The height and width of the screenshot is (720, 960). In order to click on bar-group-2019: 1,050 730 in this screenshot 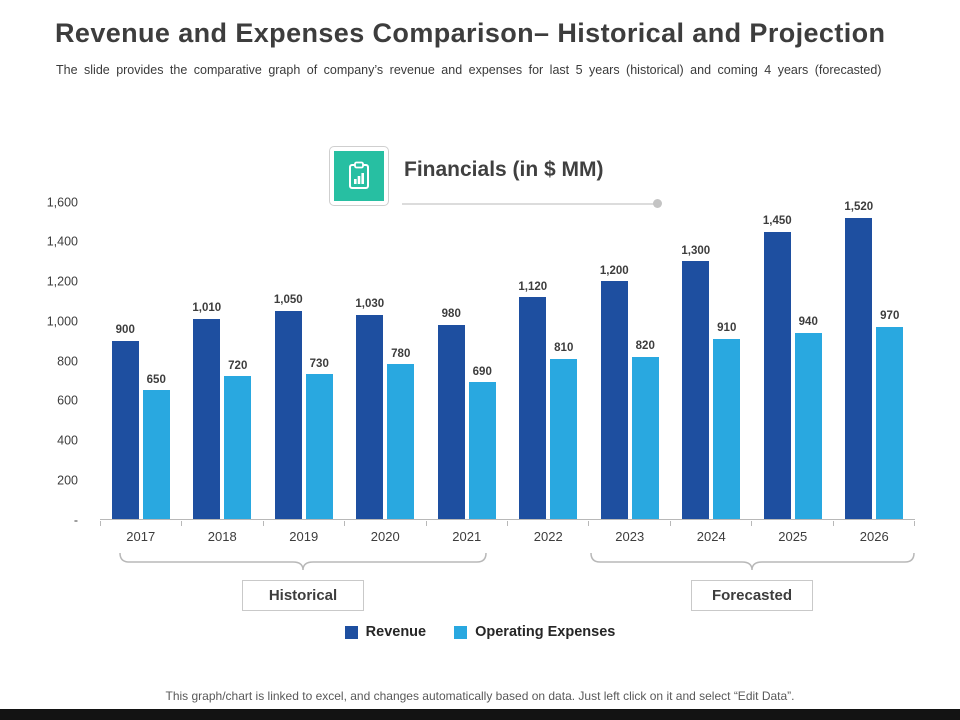, I will do `click(304, 360)`.